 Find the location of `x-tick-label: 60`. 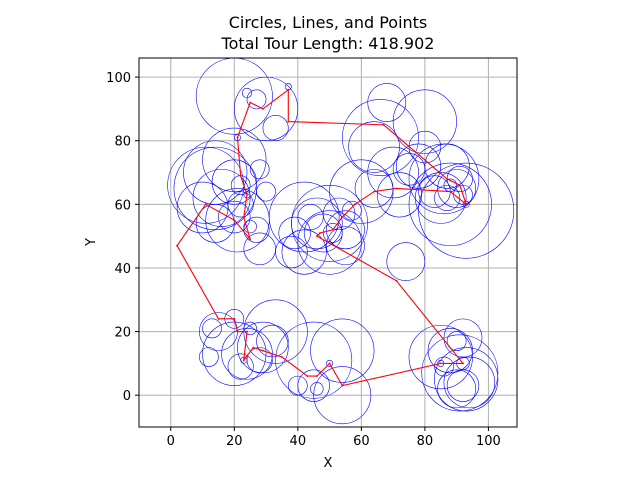

x-tick-label: 60 is located at coordinates (361, 441).